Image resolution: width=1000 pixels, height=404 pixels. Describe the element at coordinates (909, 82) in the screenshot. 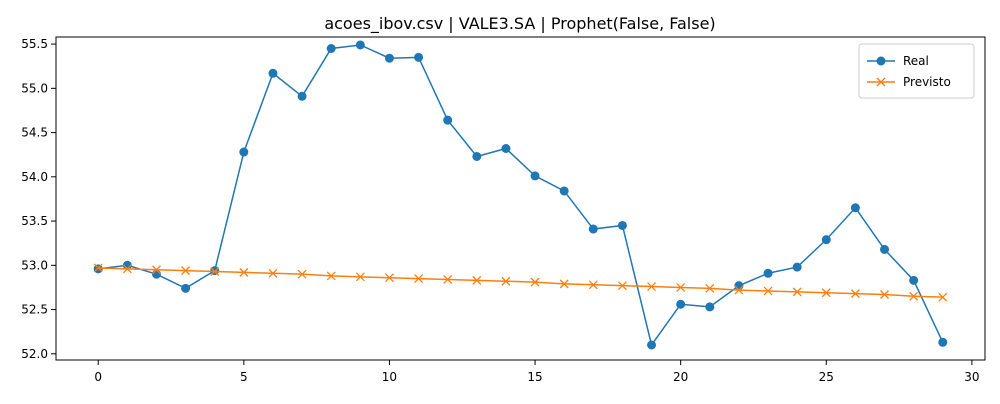

I see `legend-entry-previsto: Previsto` at that location.